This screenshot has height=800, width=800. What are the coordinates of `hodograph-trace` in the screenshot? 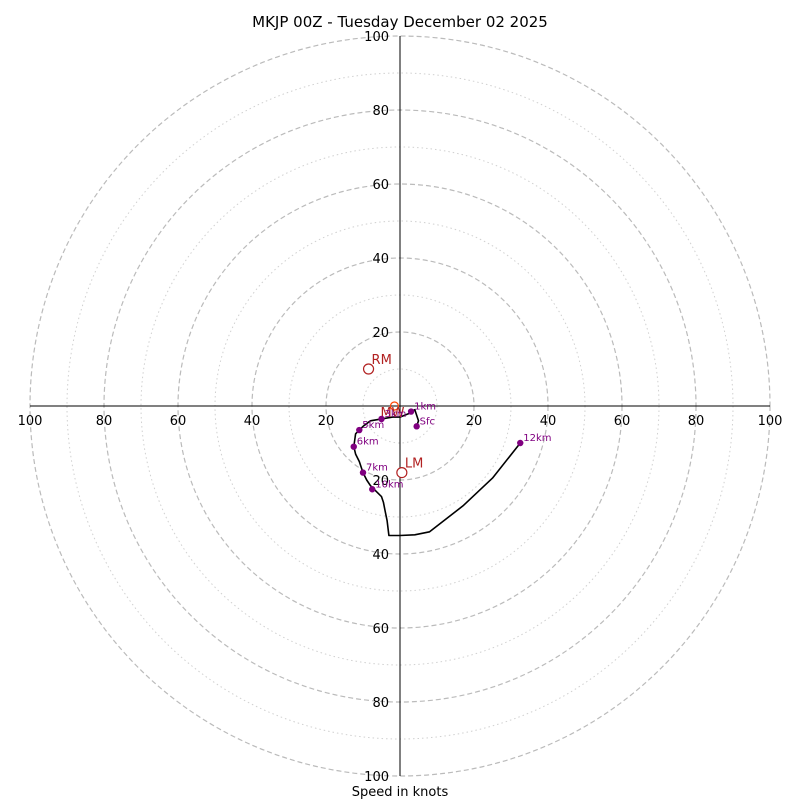 It's located at (437, 472).